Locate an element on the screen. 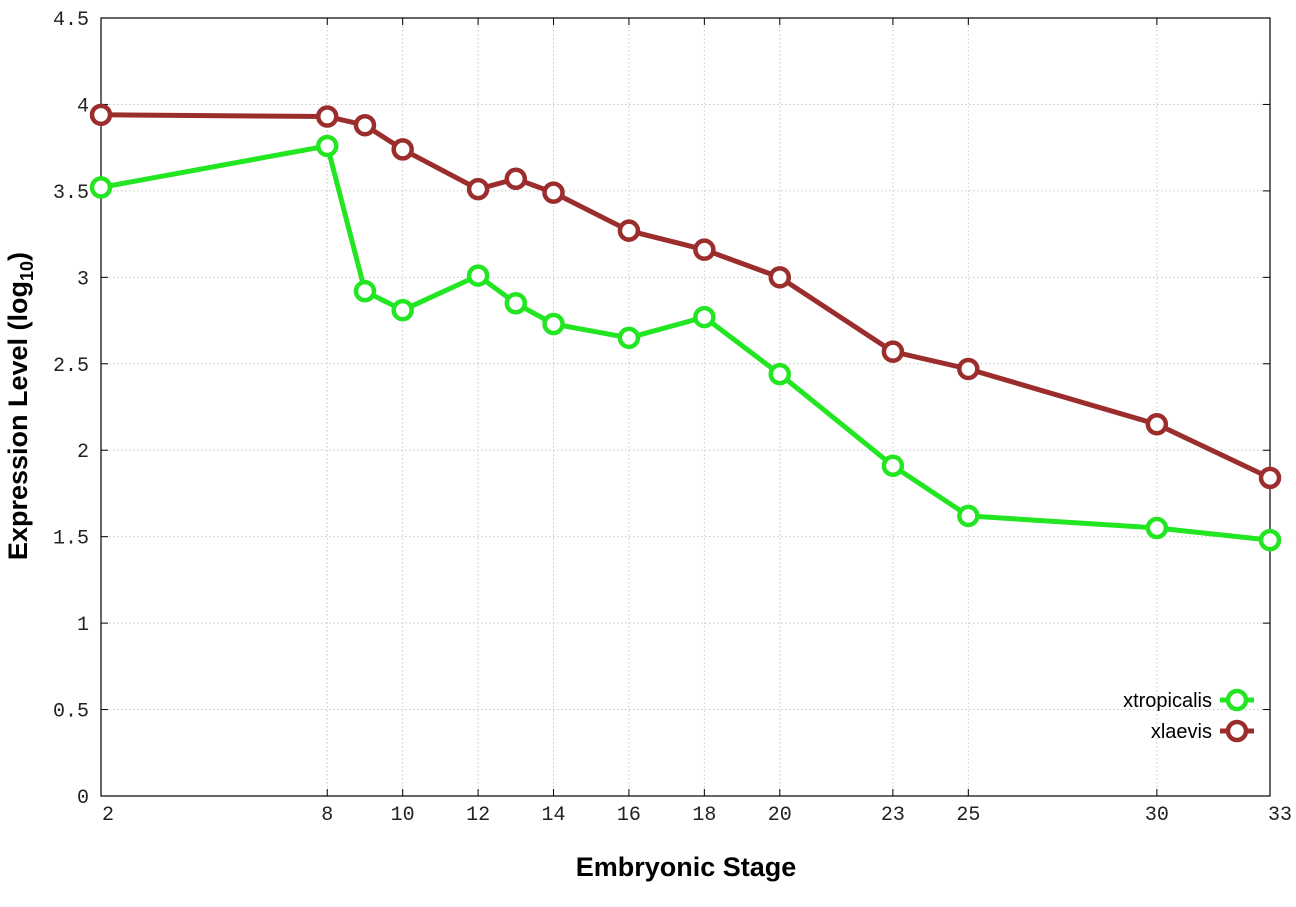  x-axis-title: Embryonic Stage is located at coordinates (686, 867).